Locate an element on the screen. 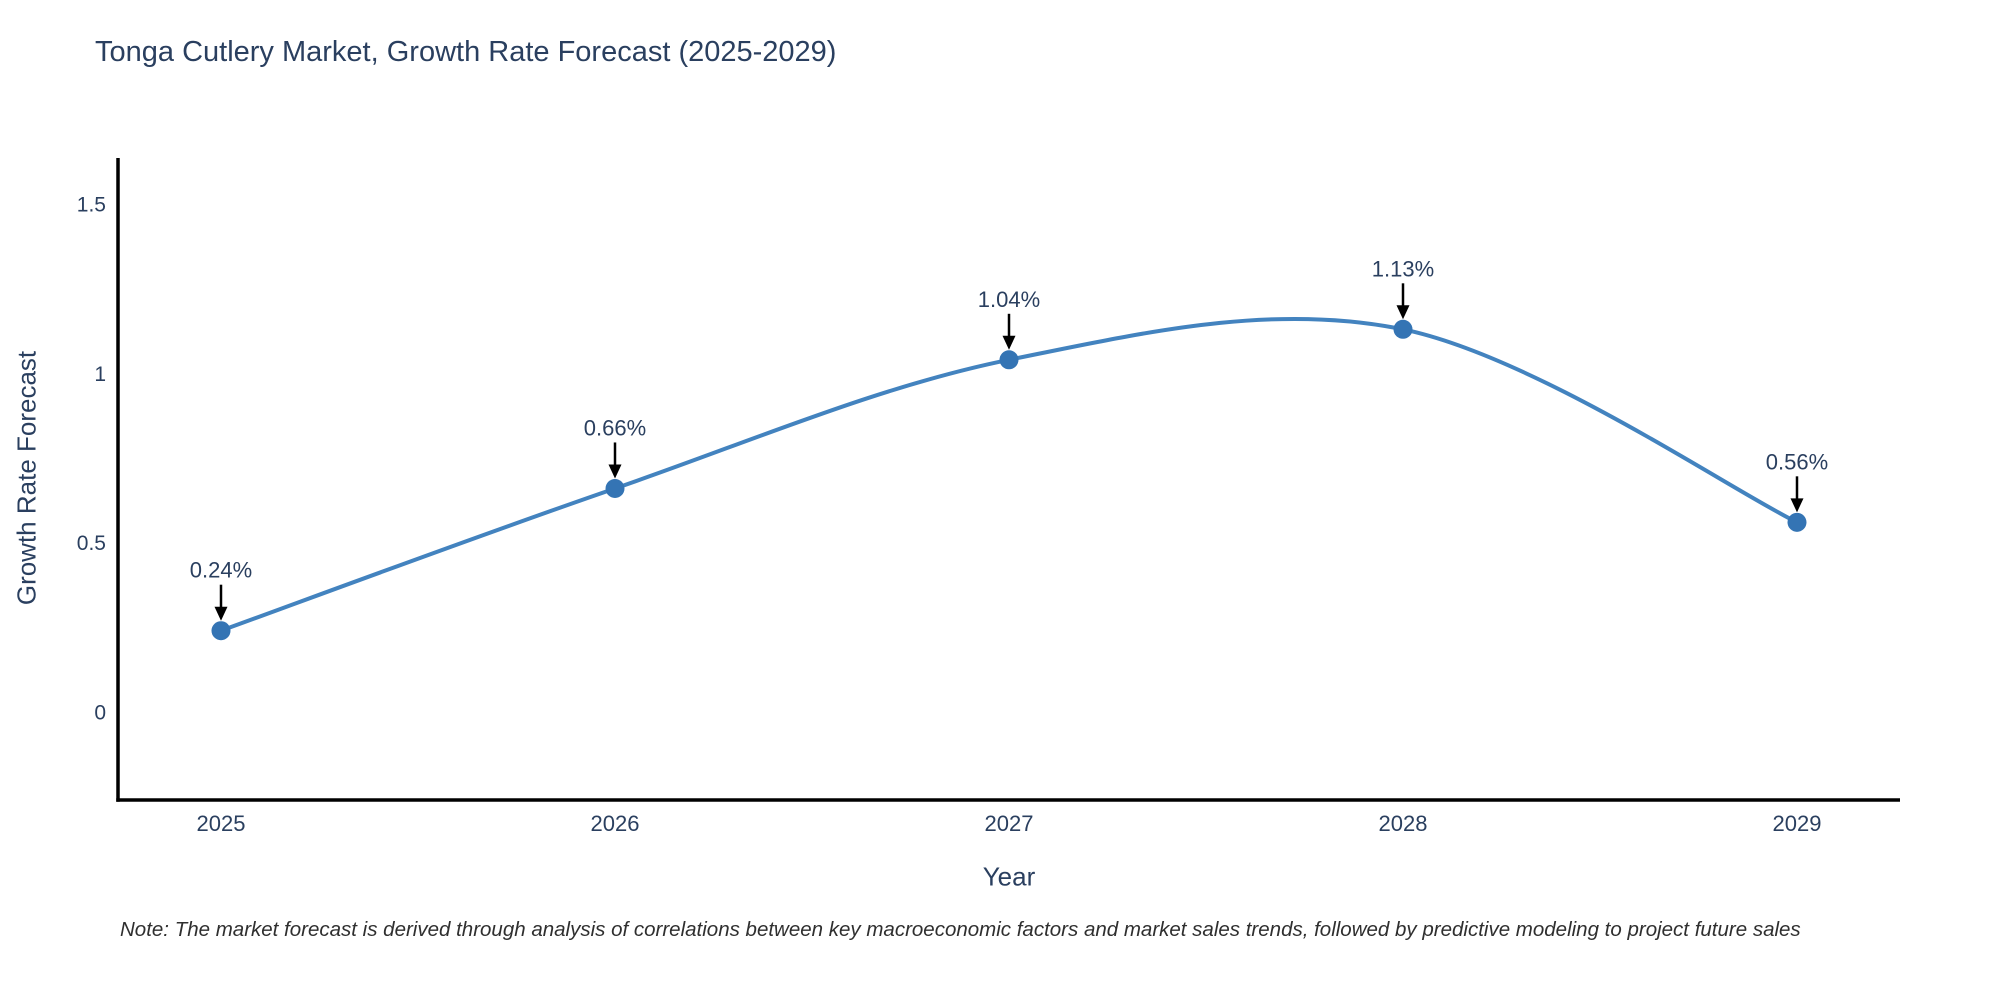 The width and height of the screenshot is (2000, 1000). x-tick-label: 2028 is located at coordinates (1403, 823).